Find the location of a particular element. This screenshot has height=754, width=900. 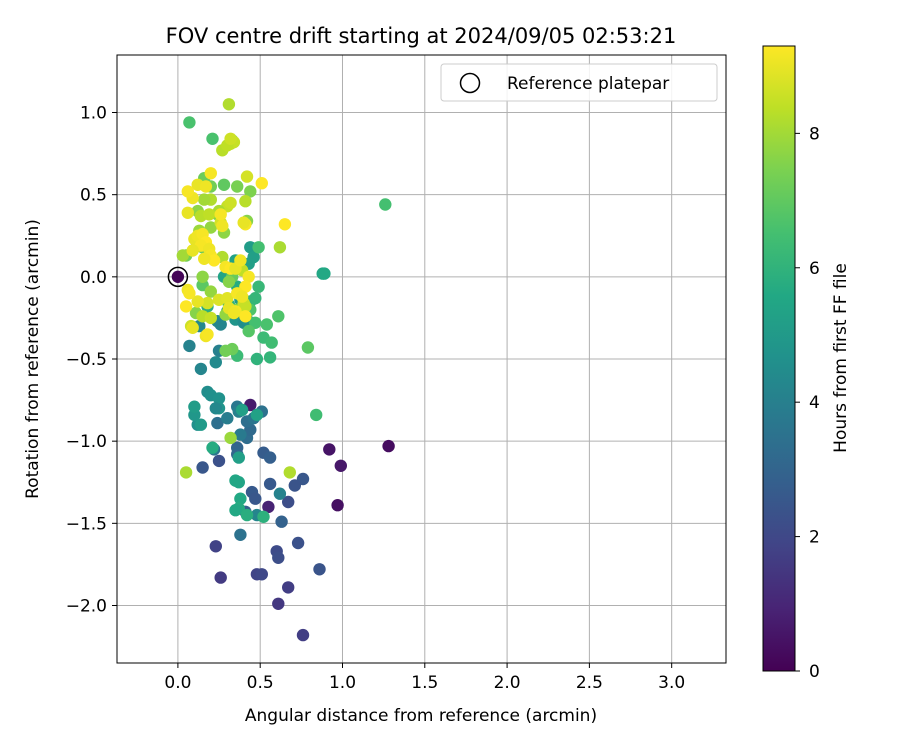

legend-entry-label: Reference platepar is located at coordinates (588, 84).